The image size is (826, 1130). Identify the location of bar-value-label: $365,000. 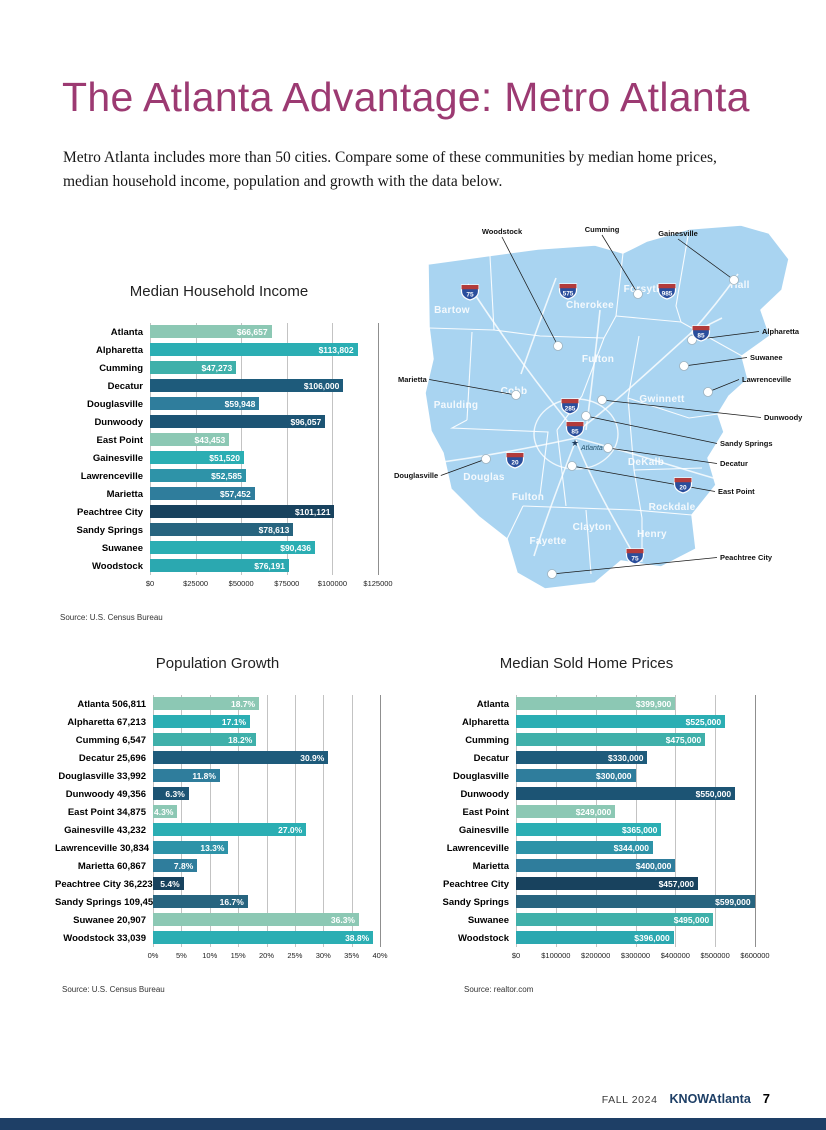
(639, 829).